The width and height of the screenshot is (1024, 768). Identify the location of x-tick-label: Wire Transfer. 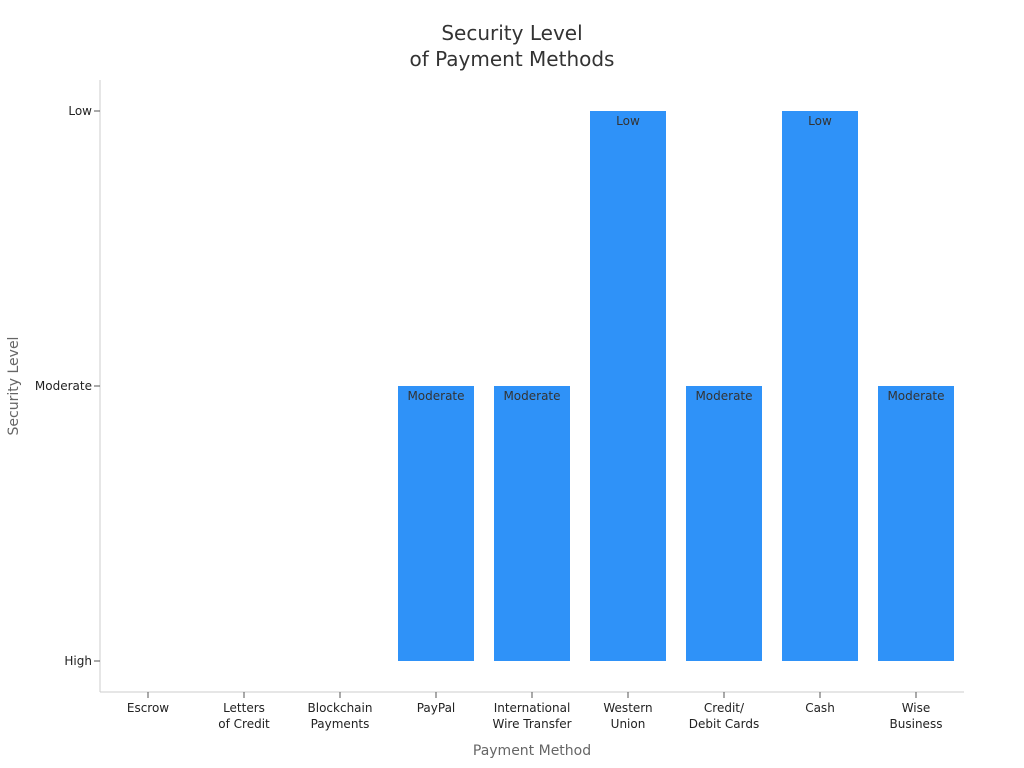
(531, 724).